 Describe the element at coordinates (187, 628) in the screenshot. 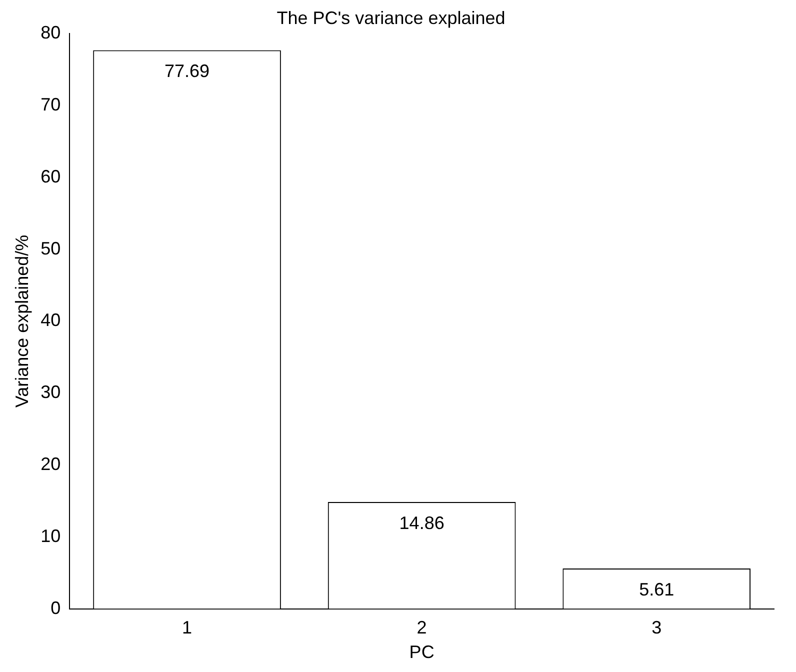

I see `x-tick-label: 1` at that location.